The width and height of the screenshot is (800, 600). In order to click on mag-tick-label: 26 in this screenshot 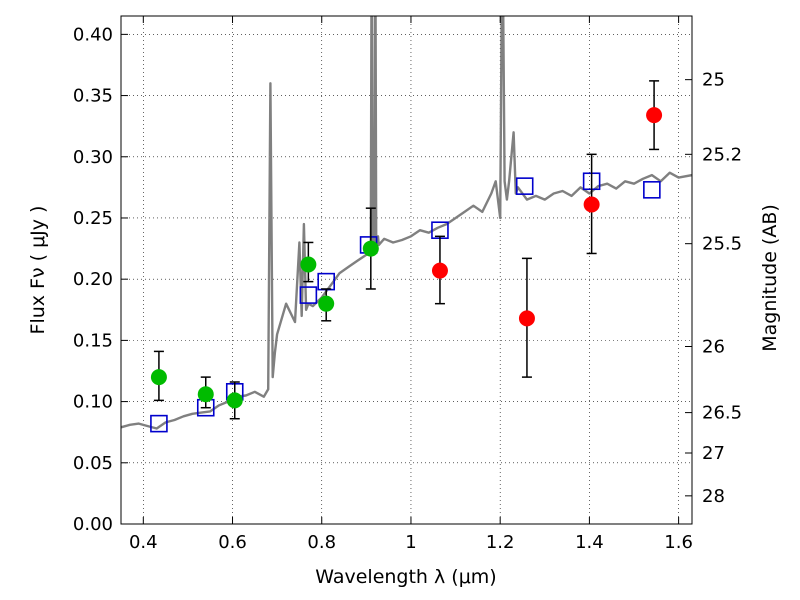, I will do `click(713, 347)`.